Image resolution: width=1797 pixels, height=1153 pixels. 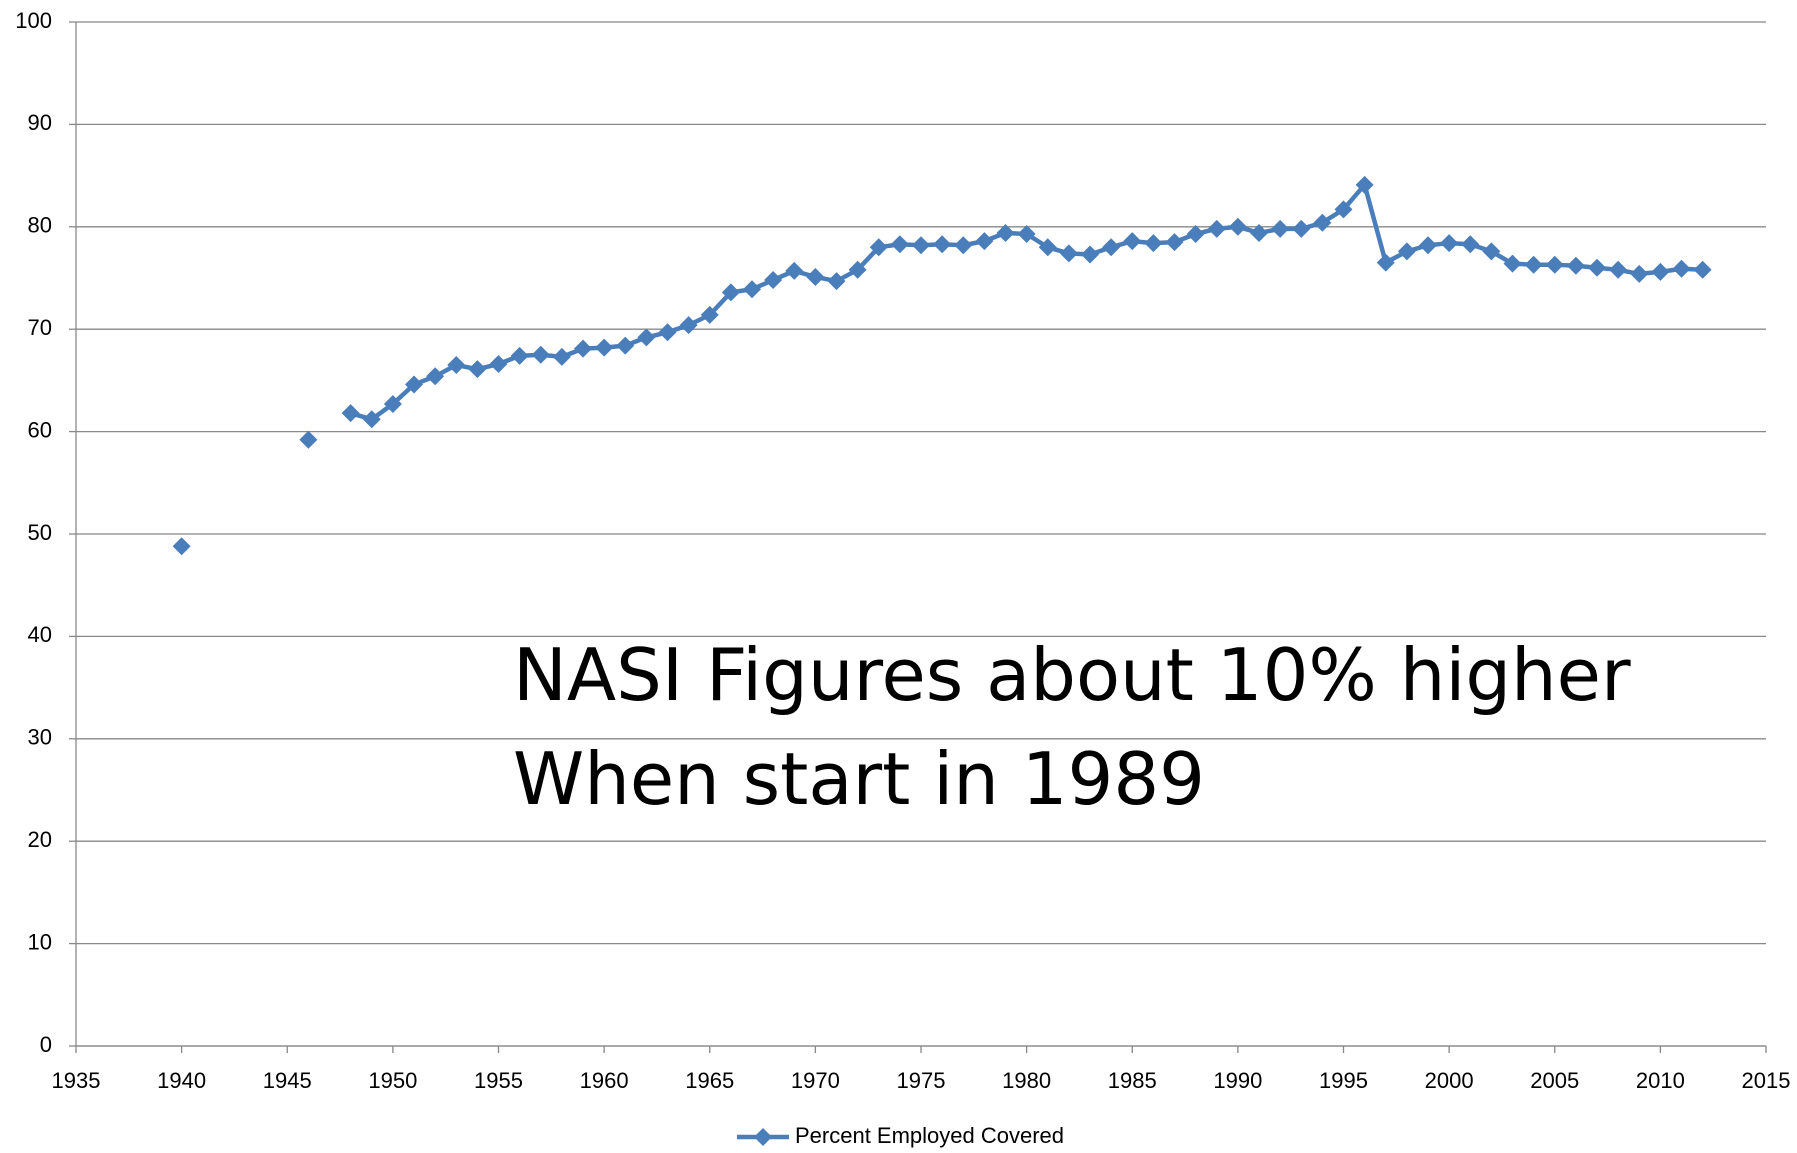 I want to click on x-tick-label: 1995, so click(x=1343, y=1080).